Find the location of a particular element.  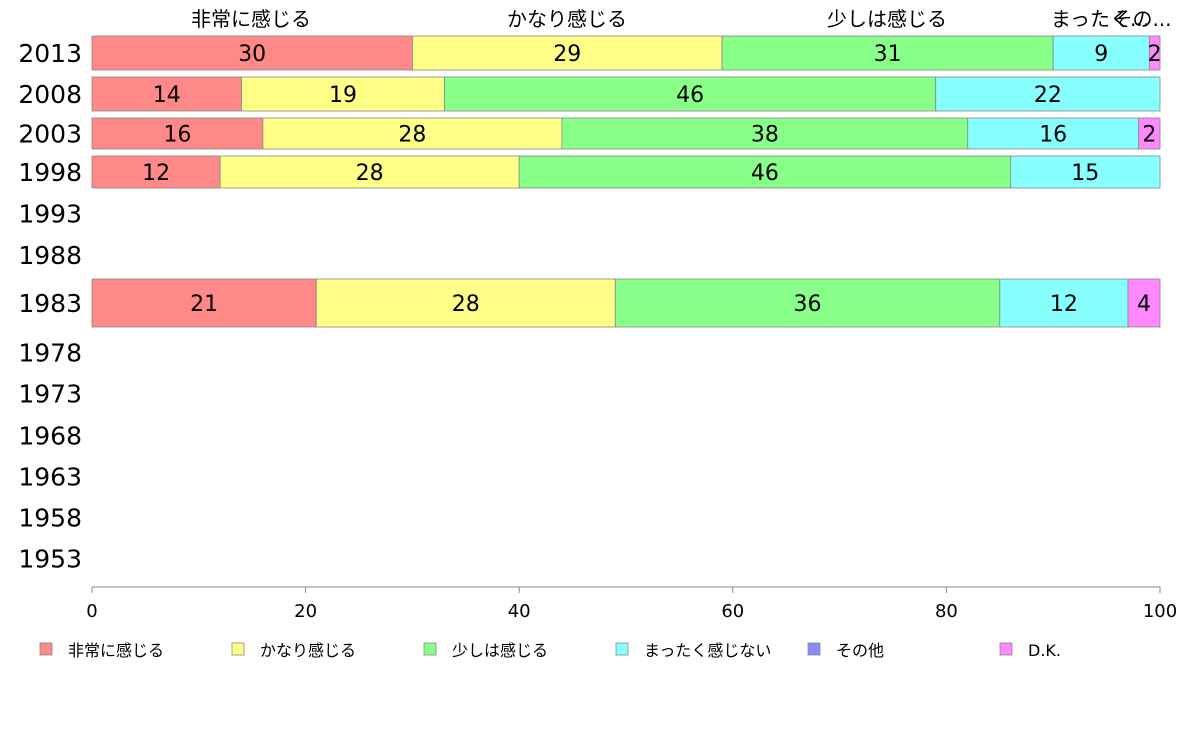

top-label: 少しは感じる is located at coordinates (887, 19).